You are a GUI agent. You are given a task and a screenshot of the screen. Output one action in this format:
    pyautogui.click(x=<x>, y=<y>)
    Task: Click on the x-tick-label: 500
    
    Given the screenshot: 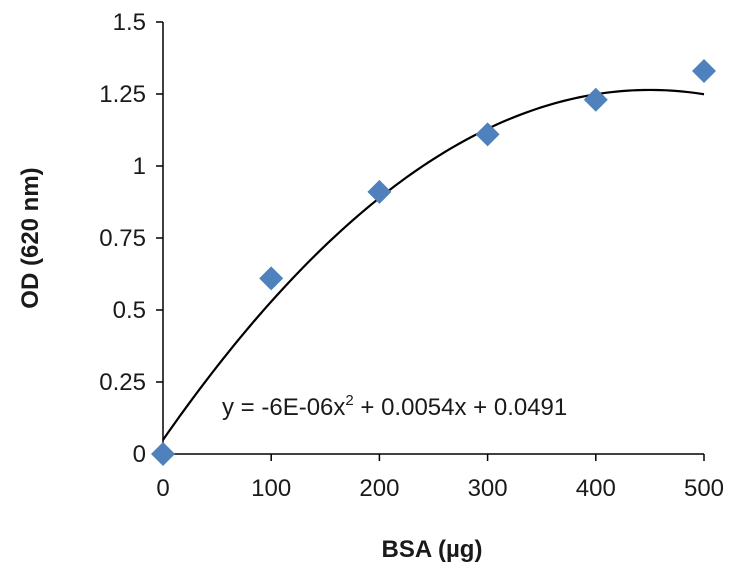 What is the action you would take?
    pyautogui.click(x=704, y=488)
    